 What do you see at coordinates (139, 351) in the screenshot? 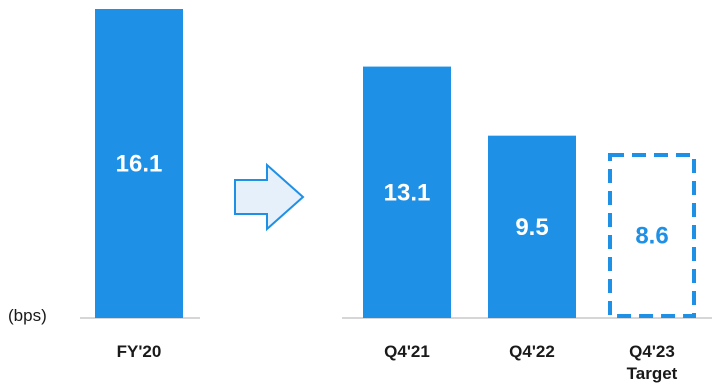
I see `category-label: FY'20` at bounding box center [139, 351].